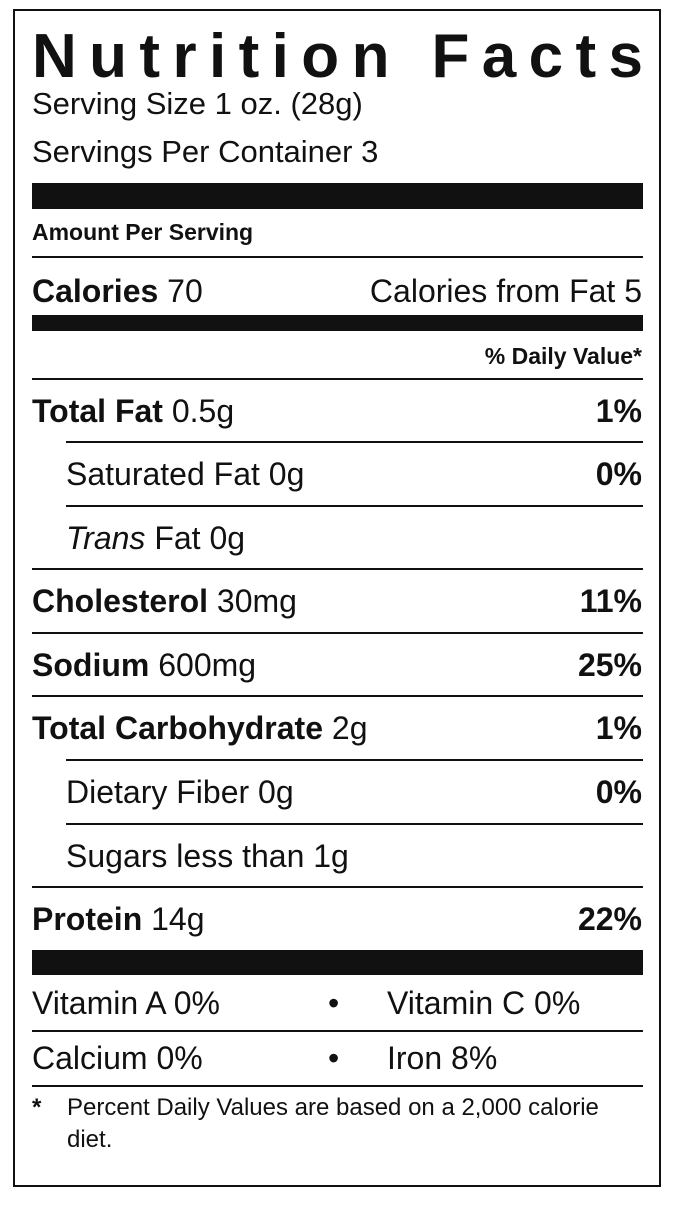  I want to click on nutrient-row: Dietary Fiber 0g, so click(180, 792).